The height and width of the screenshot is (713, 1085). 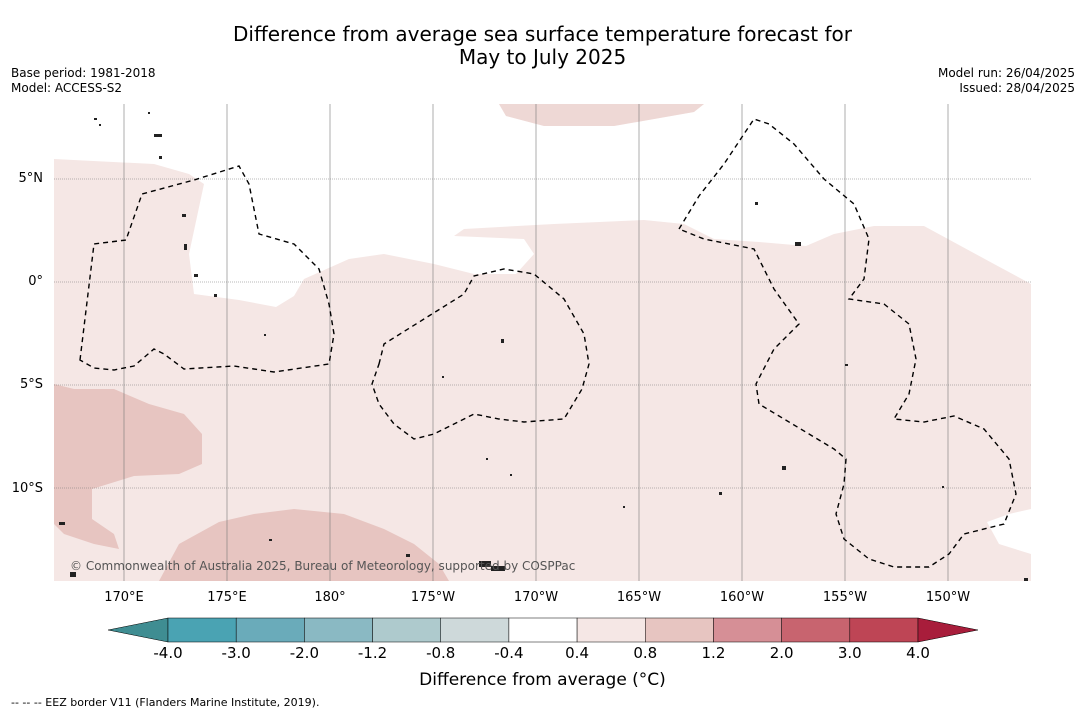 What do you see at coordinates (227, 597) in the screenshot?
I see `lon-label-175e: 175°E` at bounding box center [227, 597].